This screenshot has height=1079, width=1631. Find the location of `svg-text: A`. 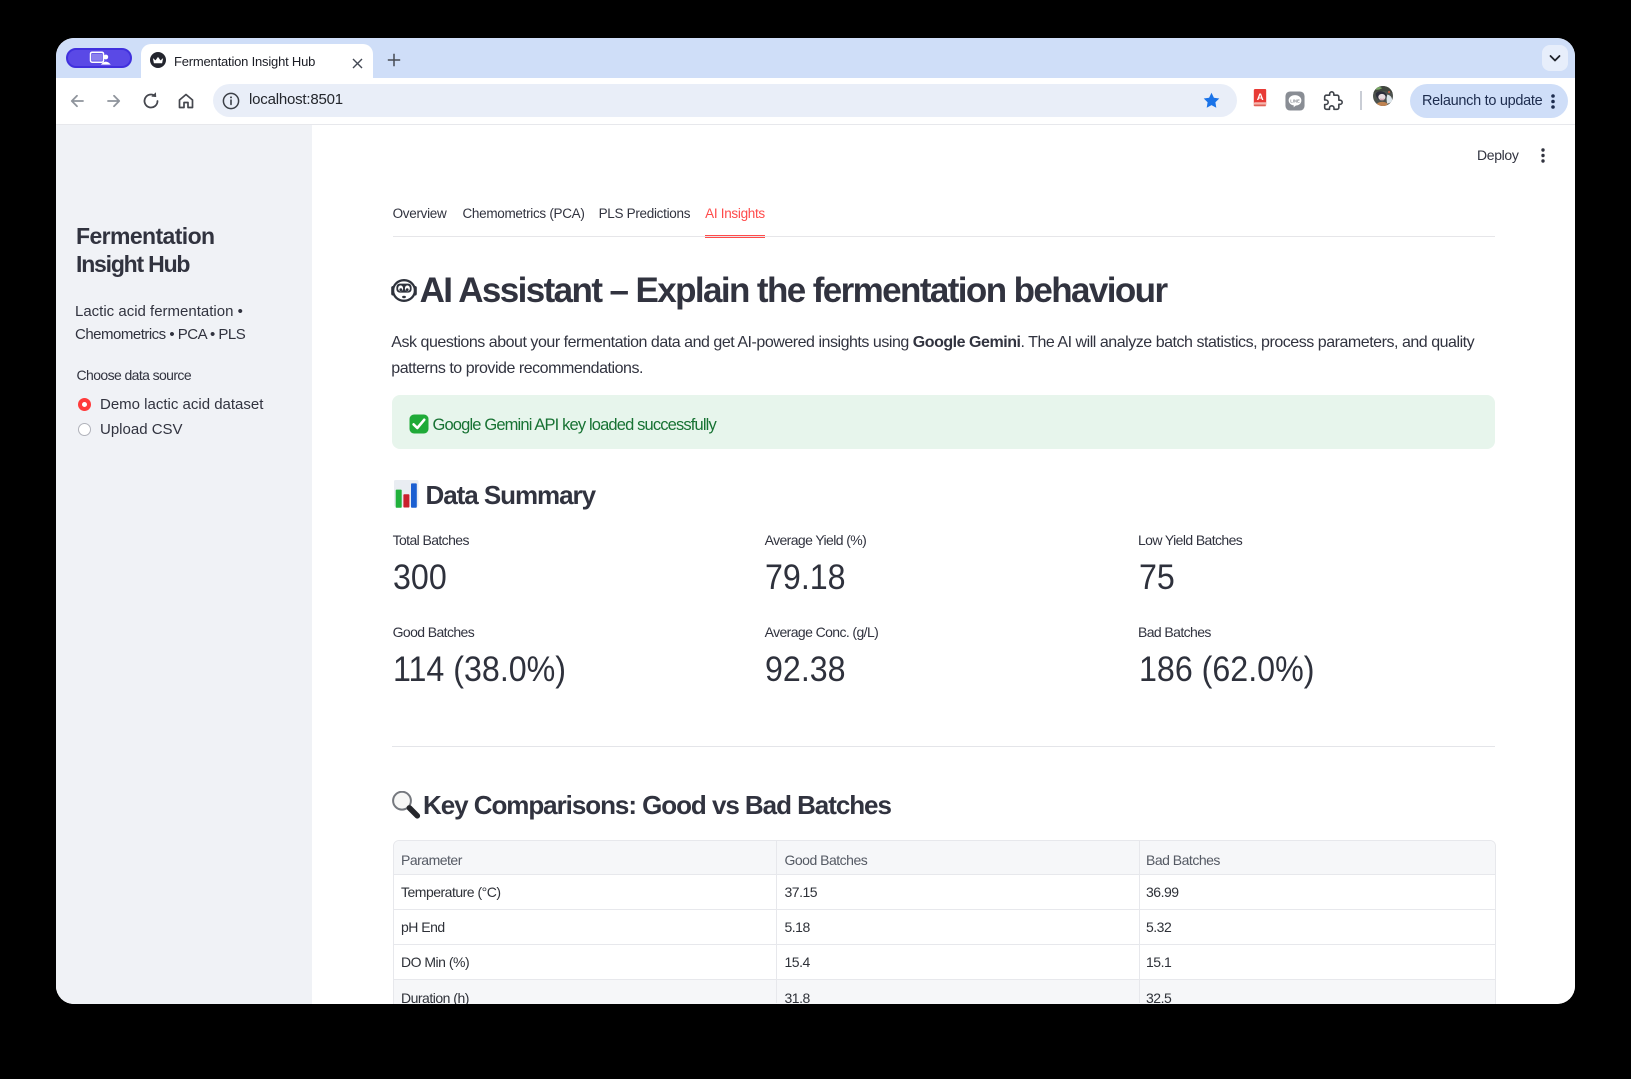

svg-text: A is located at coordinates (1260, 97).